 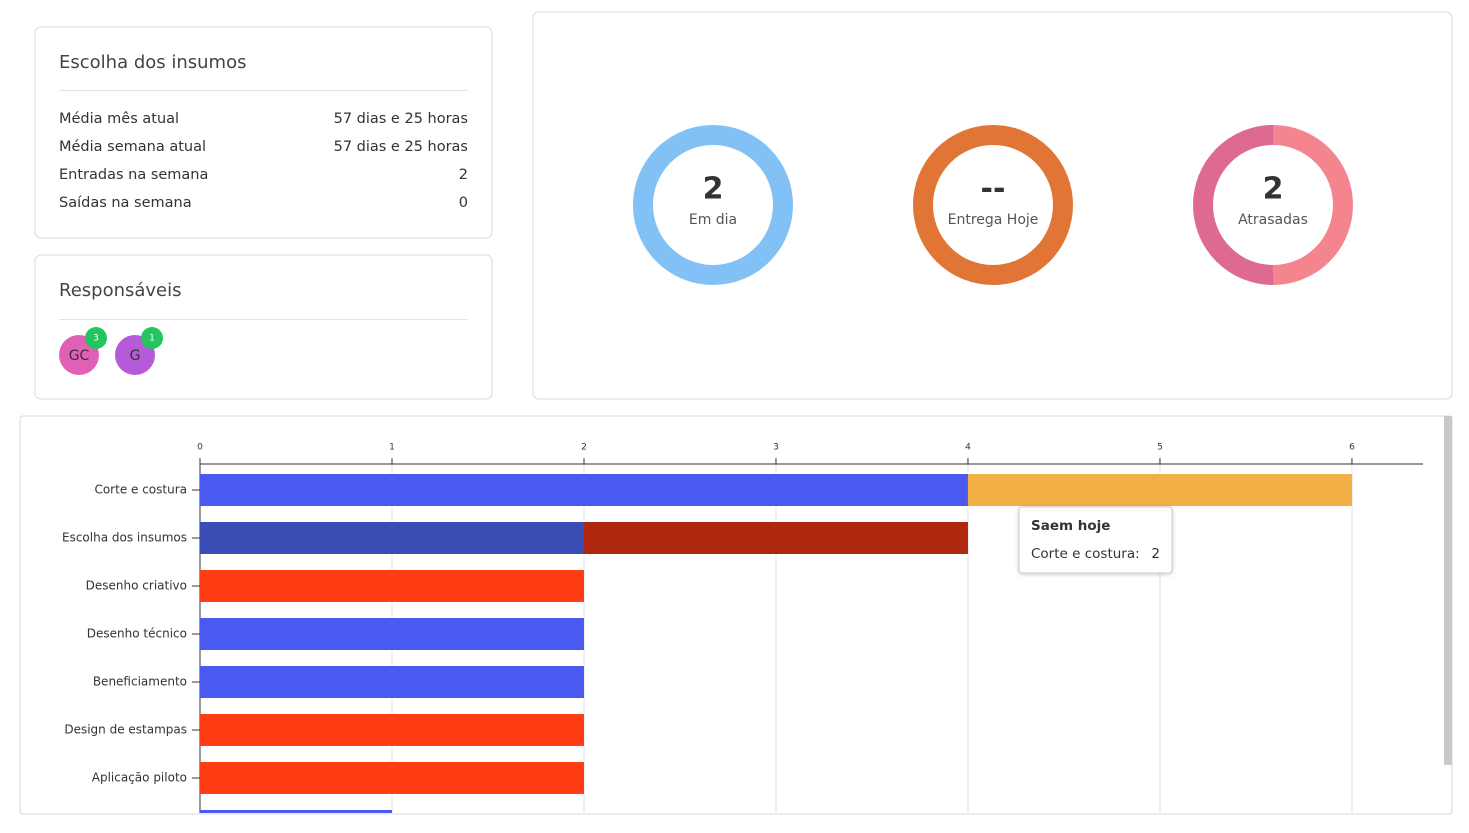 What do you see at coordinates (1085, 554) in the screenshot?
I see `tooltip-label: Corte e costura:` at bounding box center [1085, 554].